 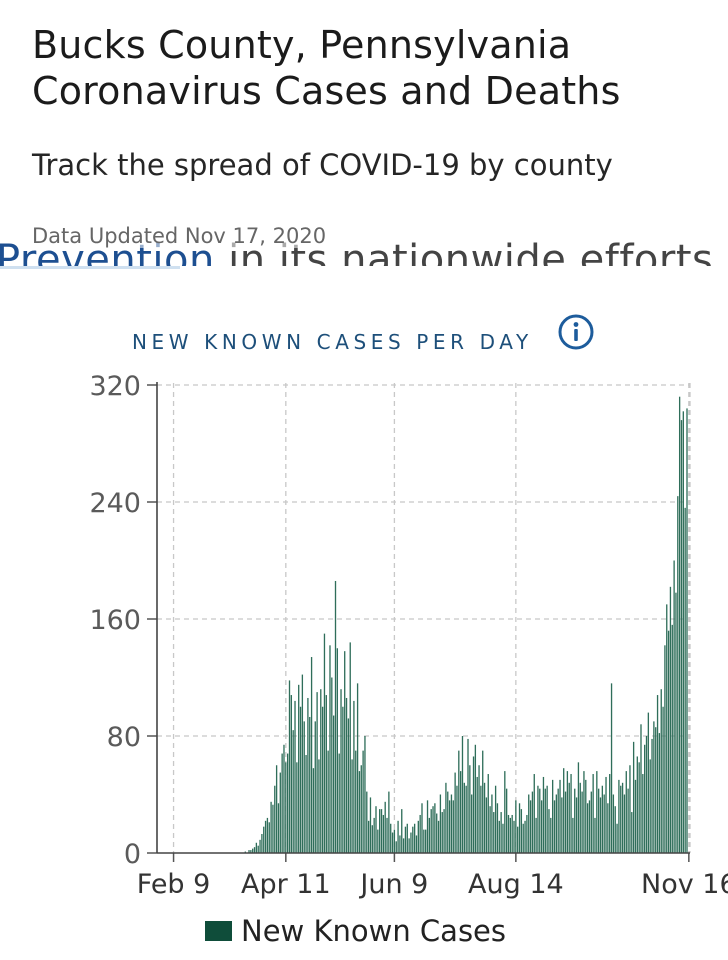 I want to click on y-tick-label: 160, so click(x=115, y=620).